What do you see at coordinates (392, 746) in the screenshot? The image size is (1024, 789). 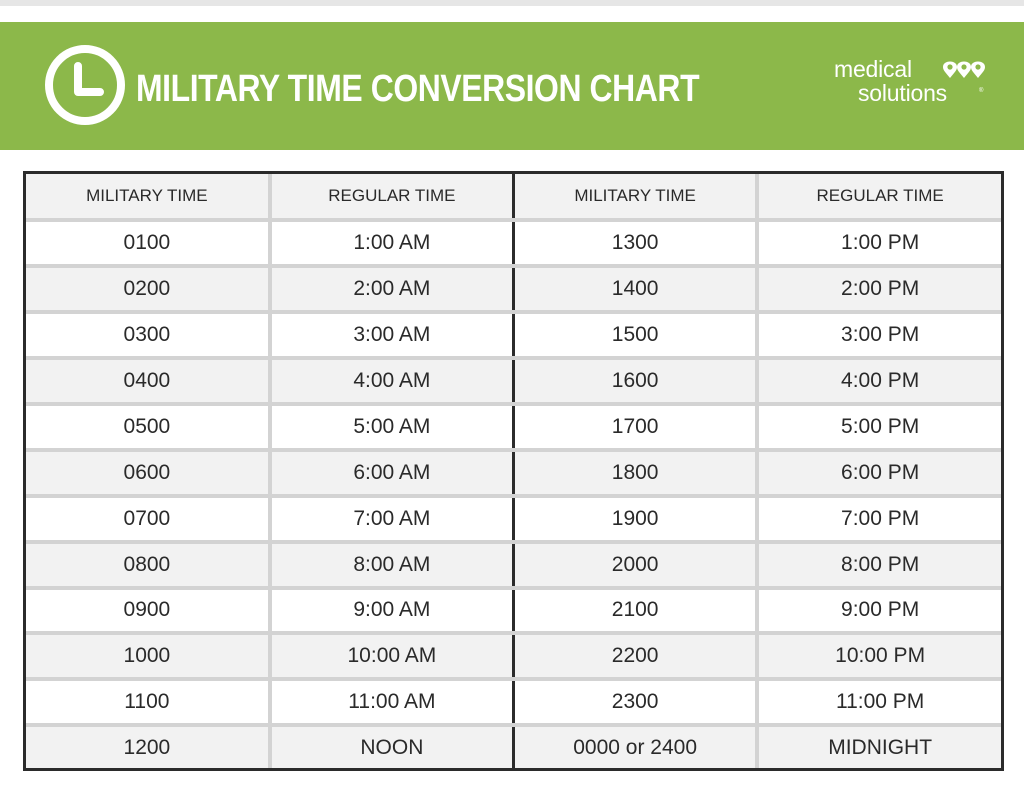 I see `regular-time-cell: NOON` at bounding box center [392, 746].